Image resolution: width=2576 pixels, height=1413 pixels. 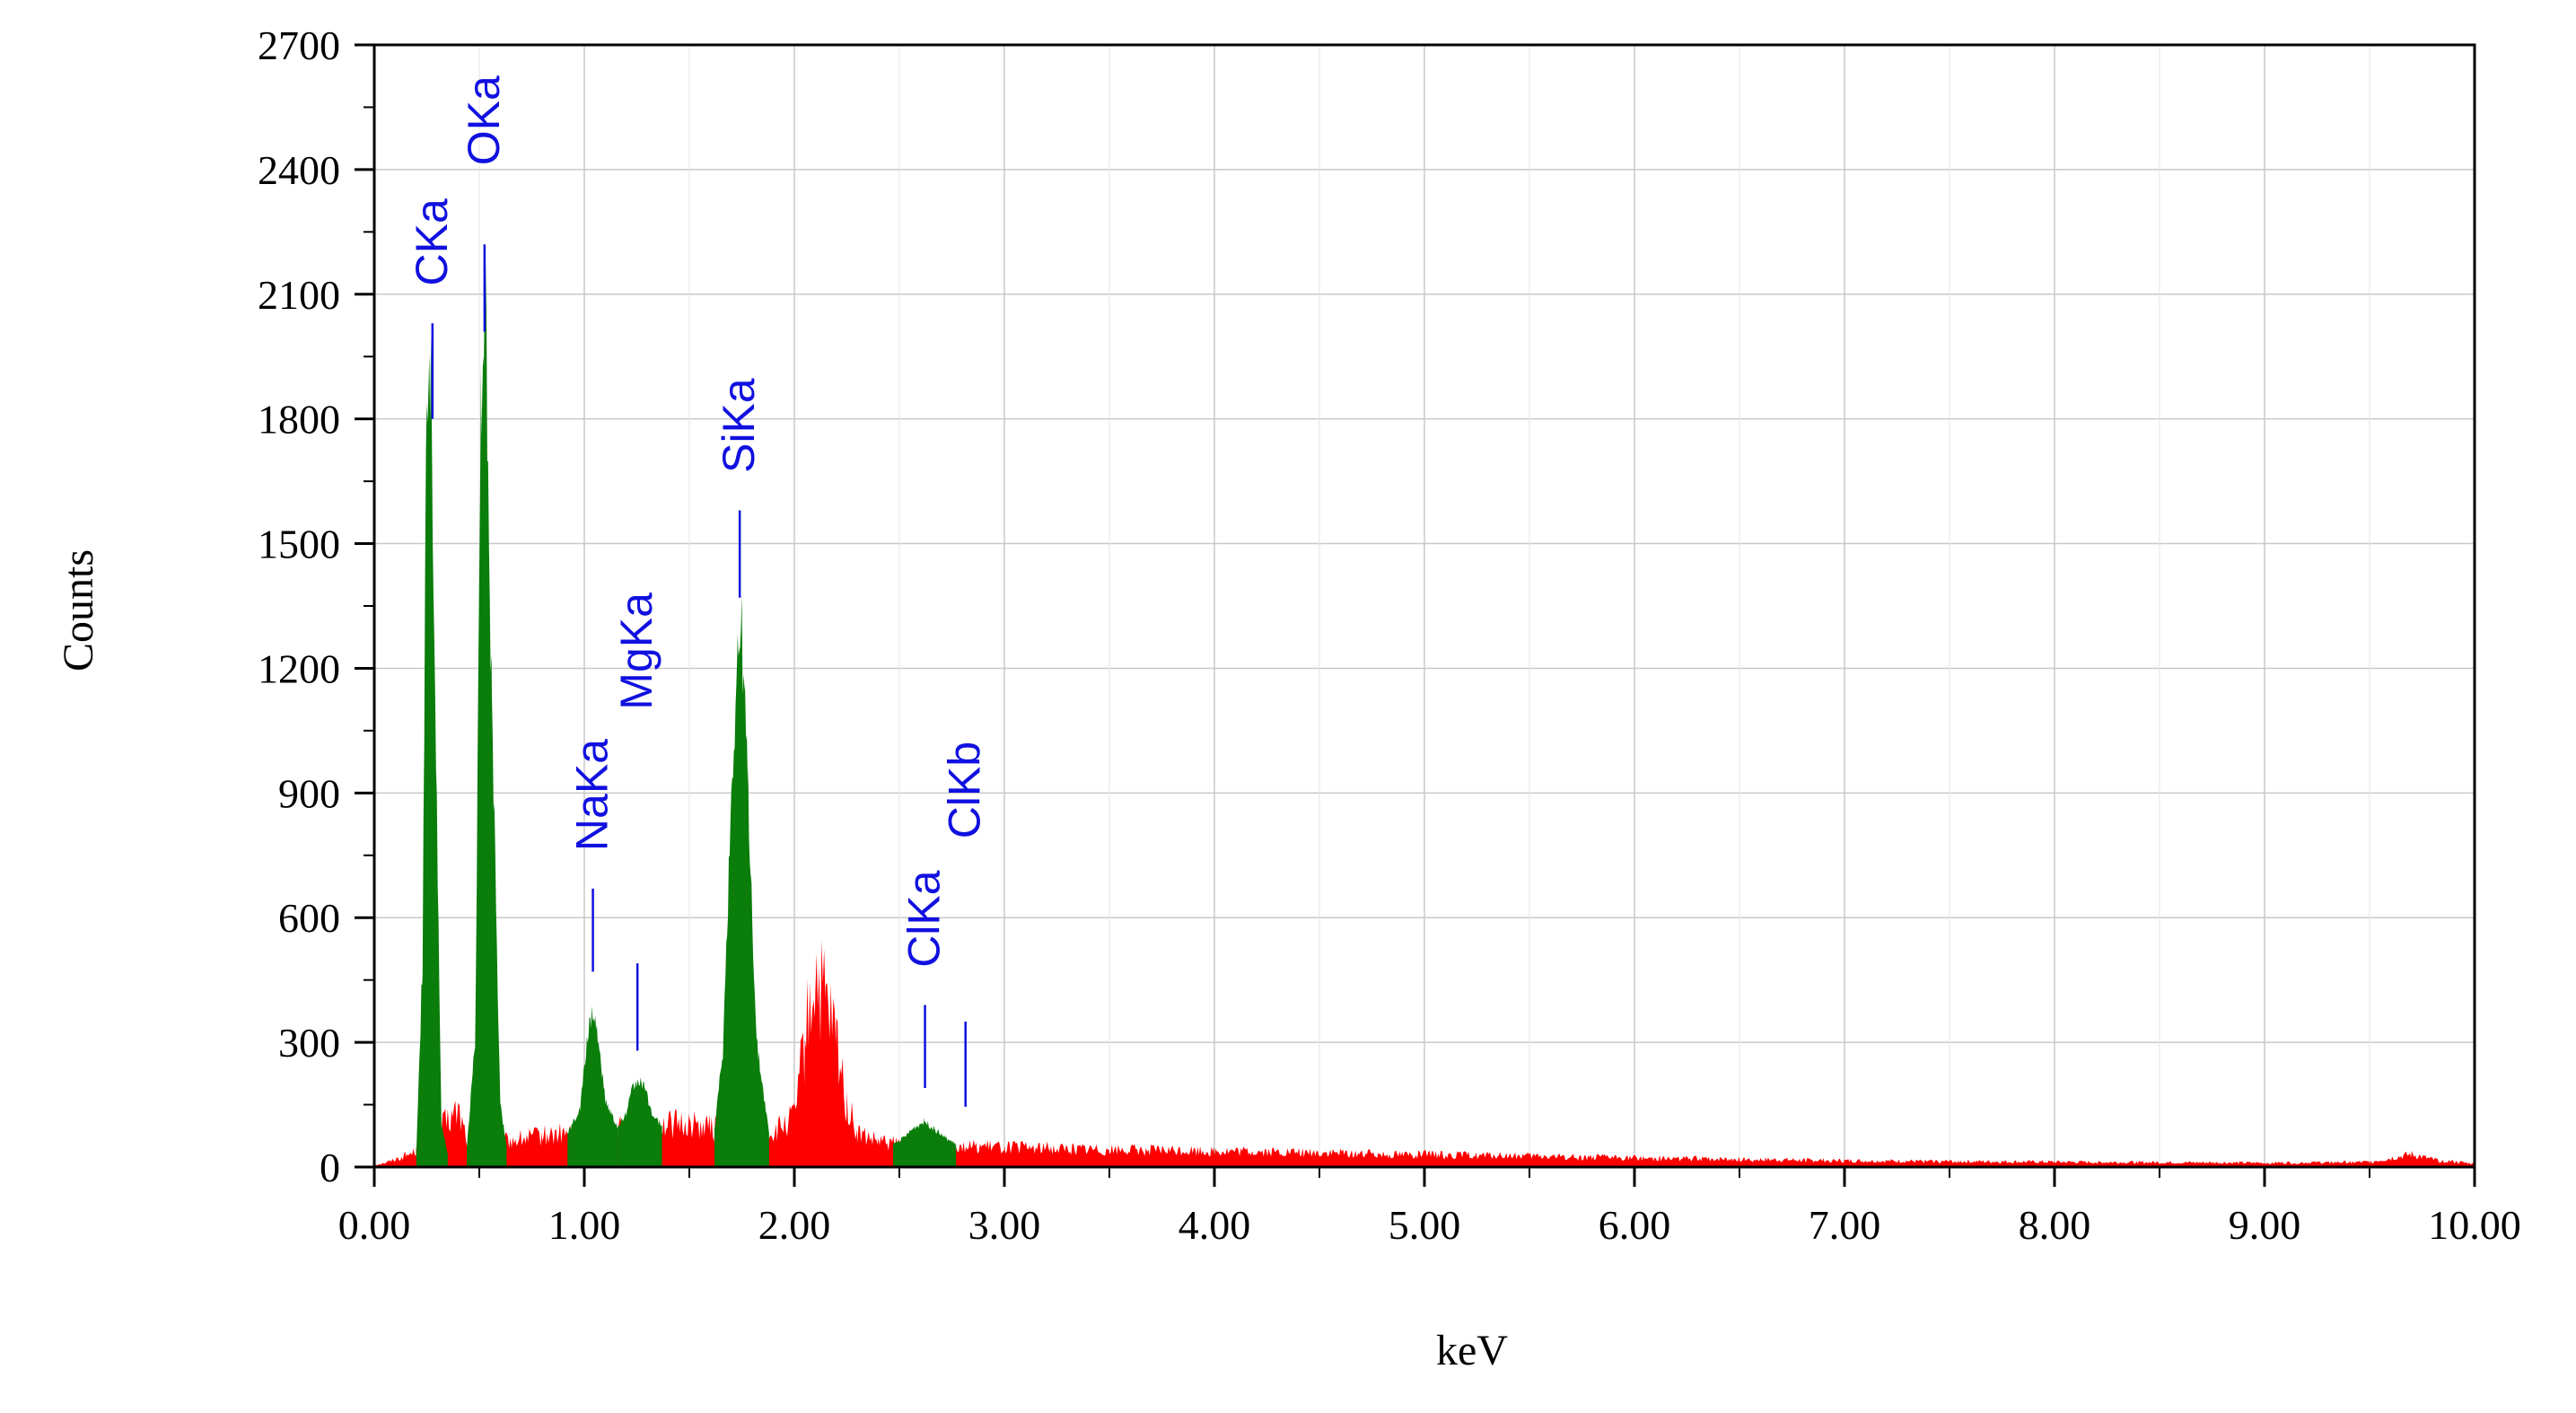 I want to click on peak-label-naka: NaKa, so click(x=592, y=795).